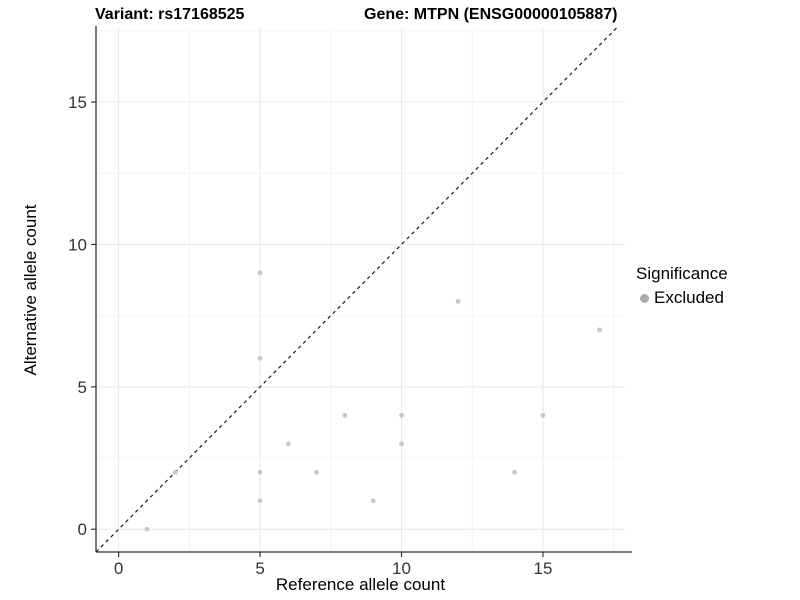 The height and width of the screenshot is (600, 800). What do you see at coordinates (491, 14) in the screenshot?
I see `gene-title: Gene: MTPN (ENSG00000105887)` at bounding box center [491, 14].